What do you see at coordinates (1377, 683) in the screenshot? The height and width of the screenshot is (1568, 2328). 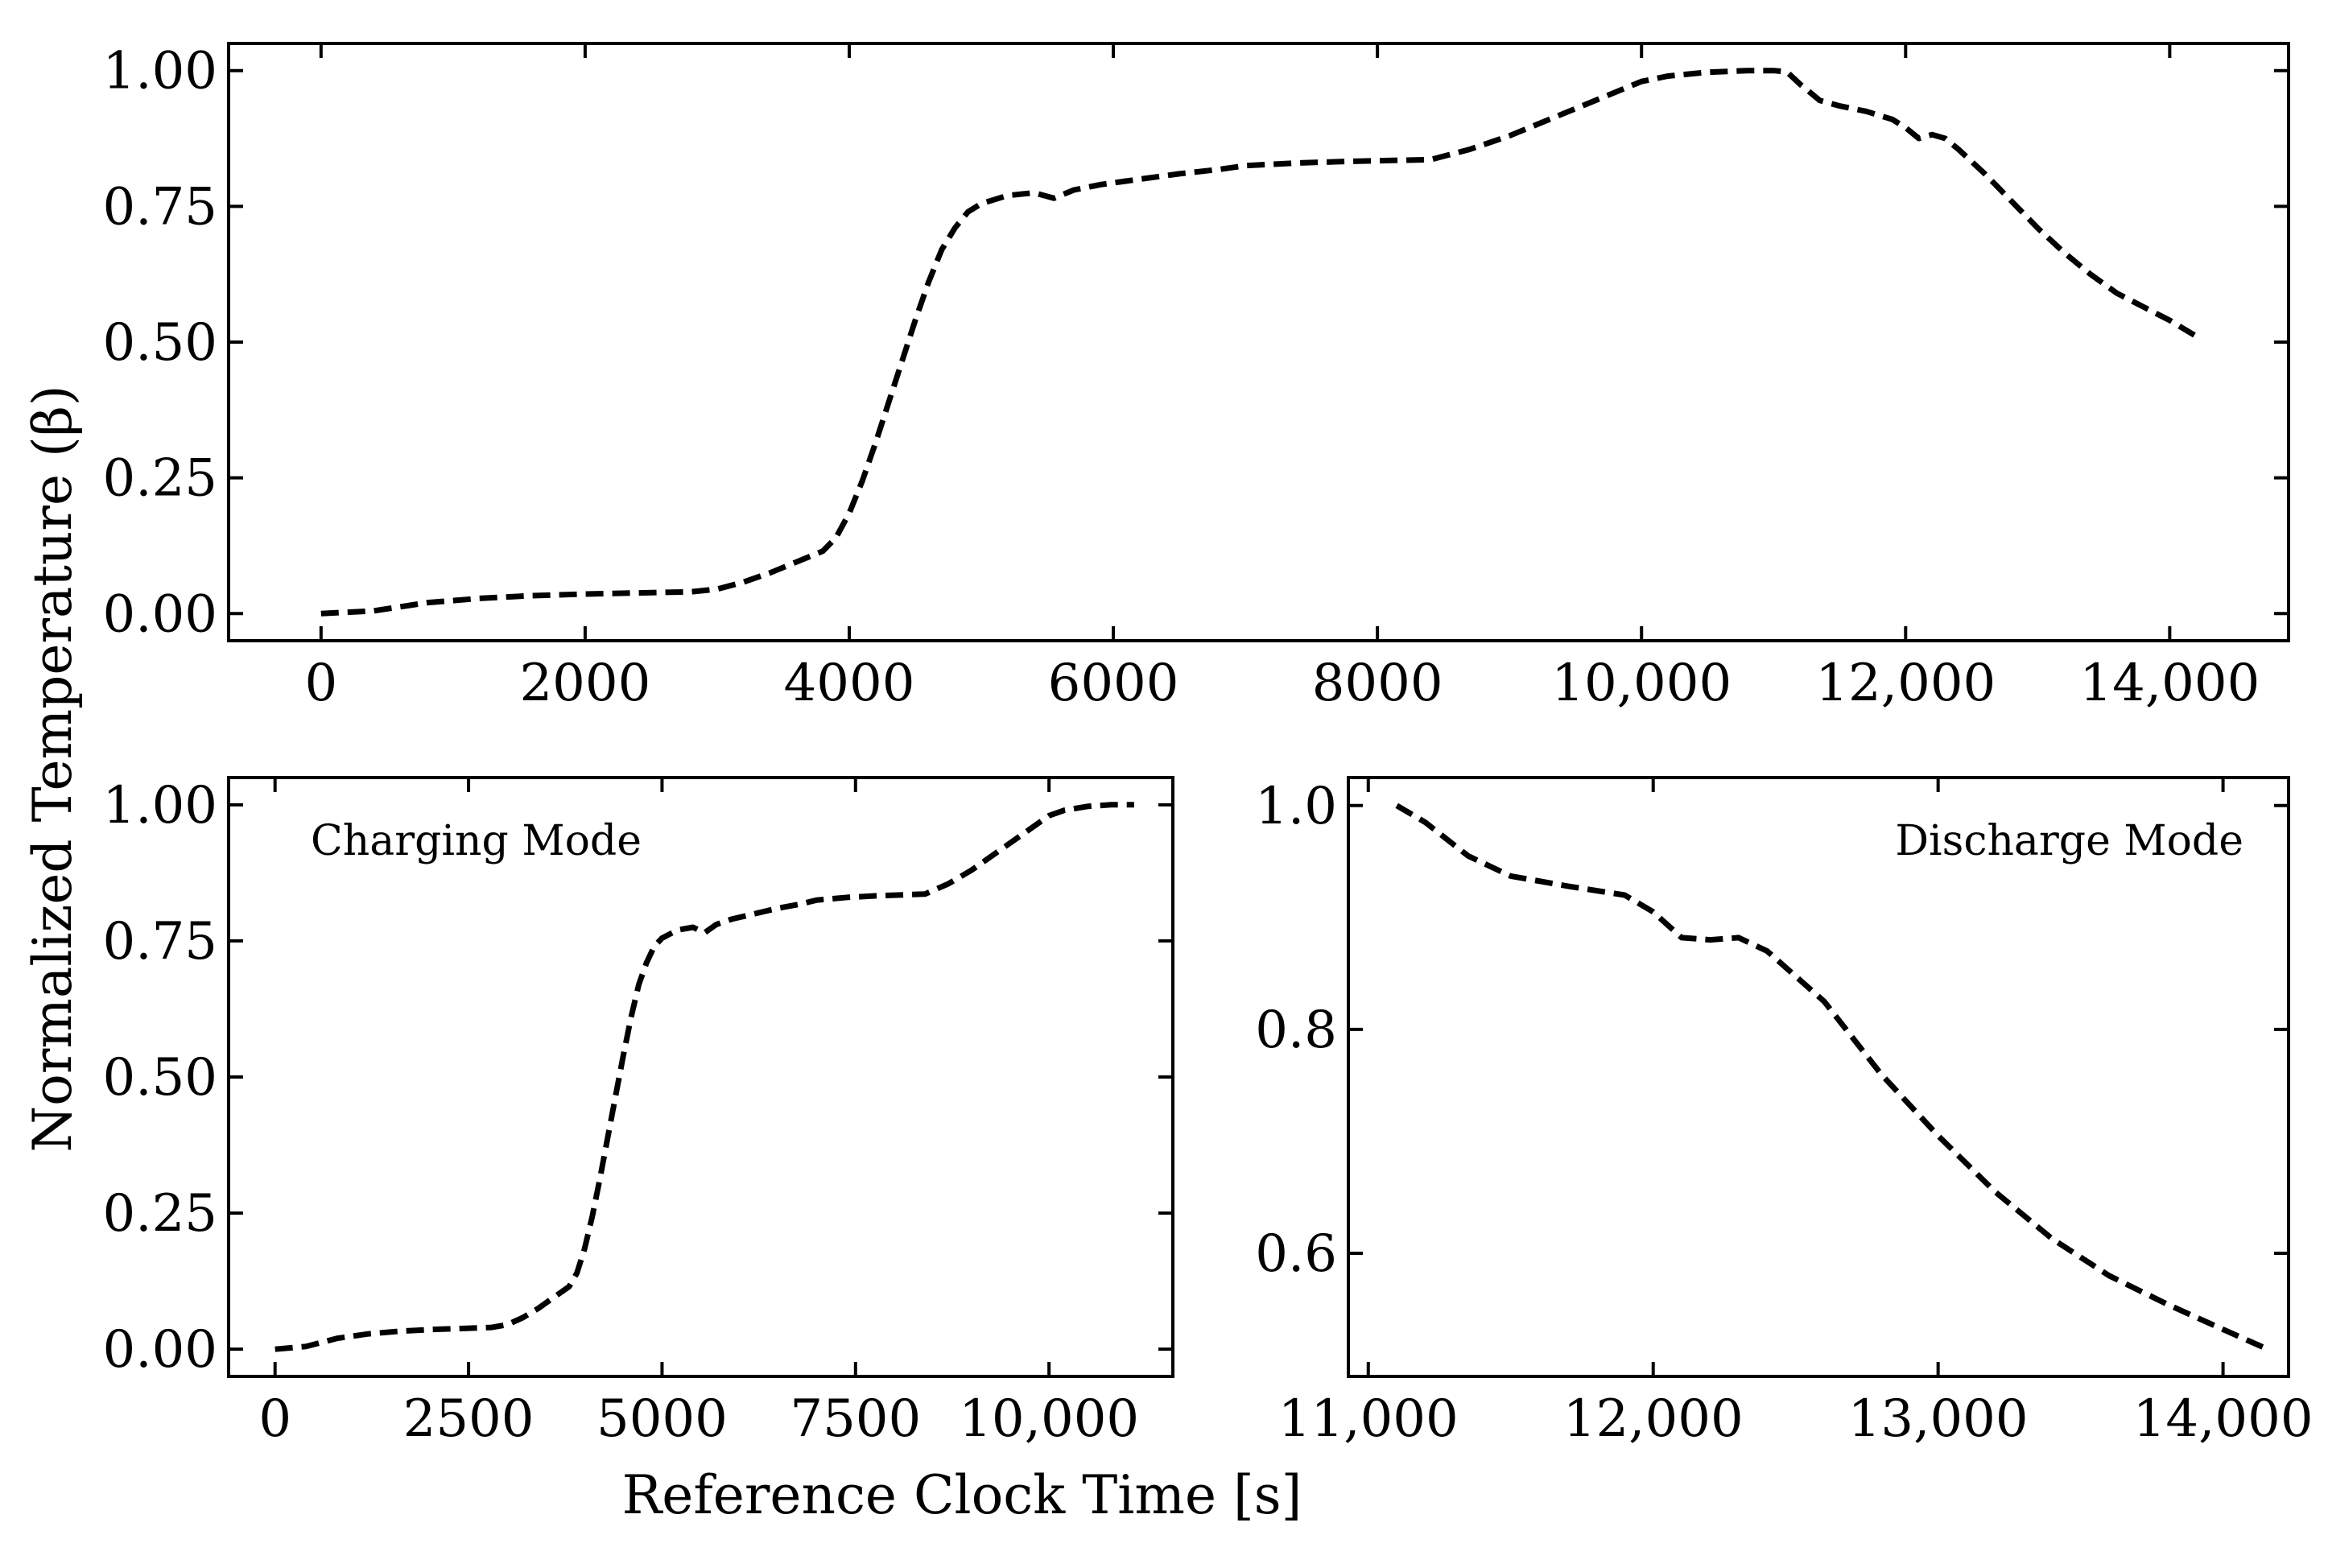 I see `x-tick-label: 8000` at bounding box center [1377, 683].